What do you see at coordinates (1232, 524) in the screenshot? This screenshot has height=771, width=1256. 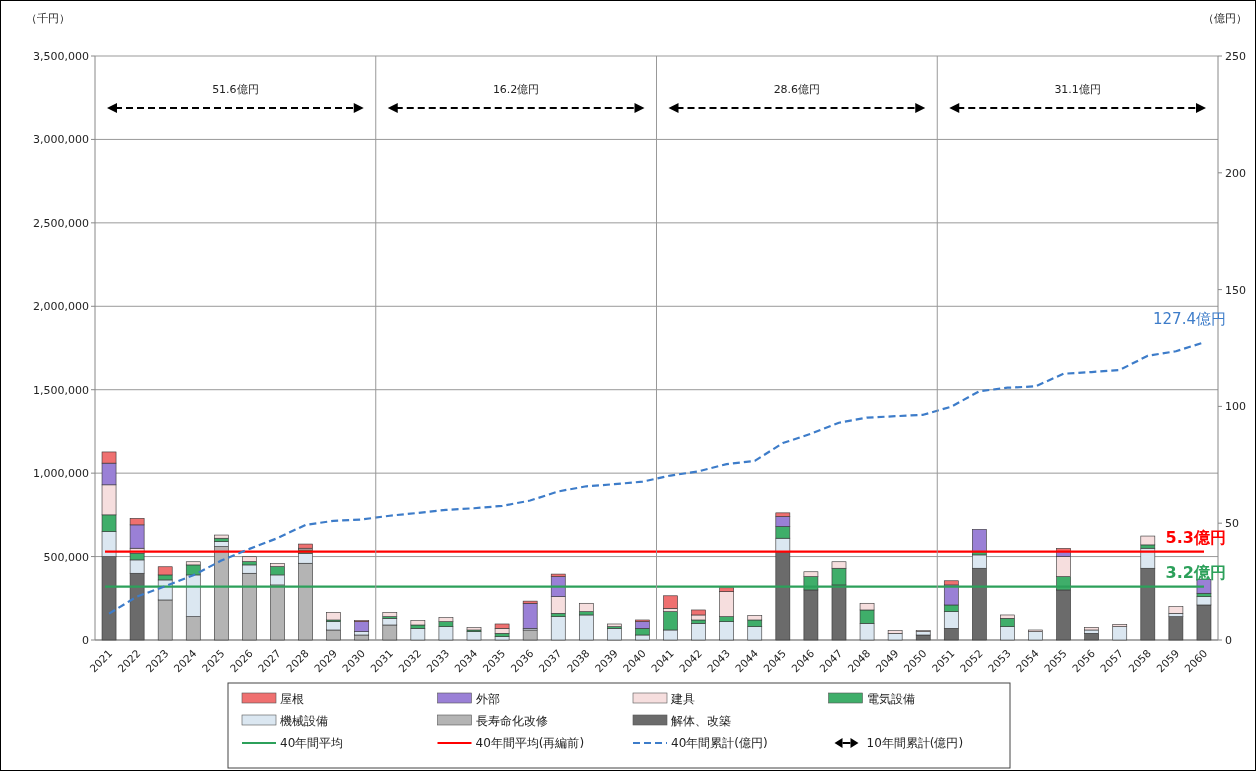 I see `y2-tick-label: 50` at bounding box center [1232, 524].